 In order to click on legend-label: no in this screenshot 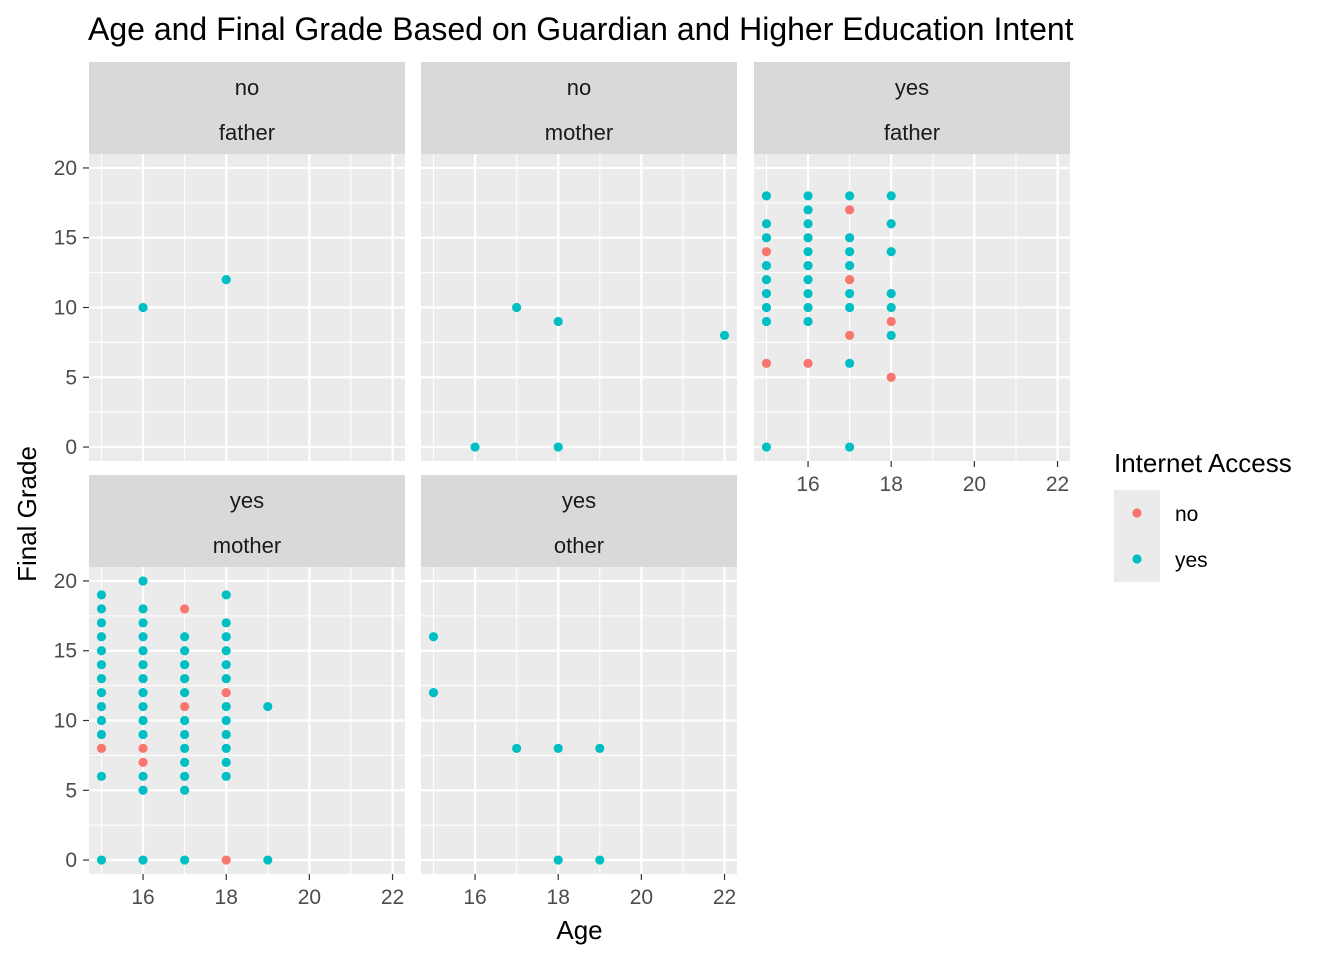, I will do `click(1186, 514)`.